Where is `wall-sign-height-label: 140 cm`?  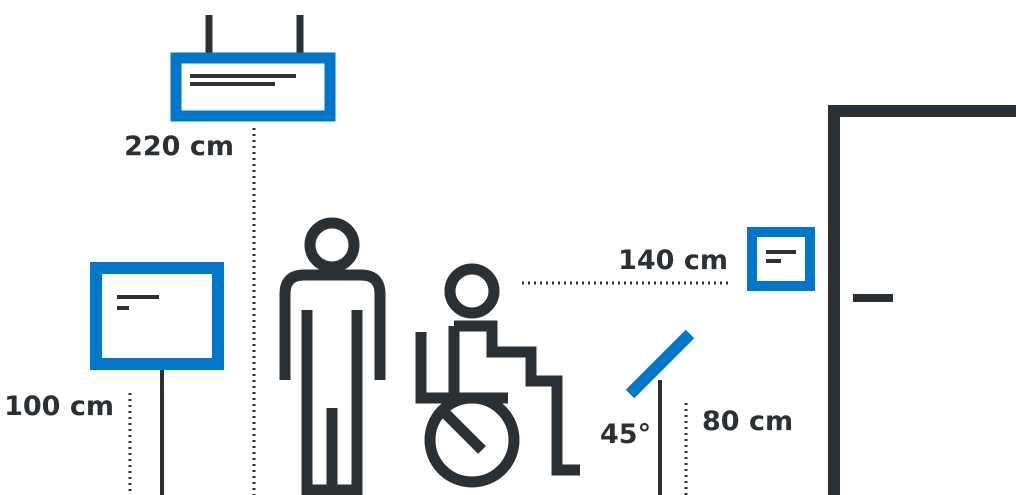
wall-sign-height-label: 140 cm is located at coordinates (673, 260).